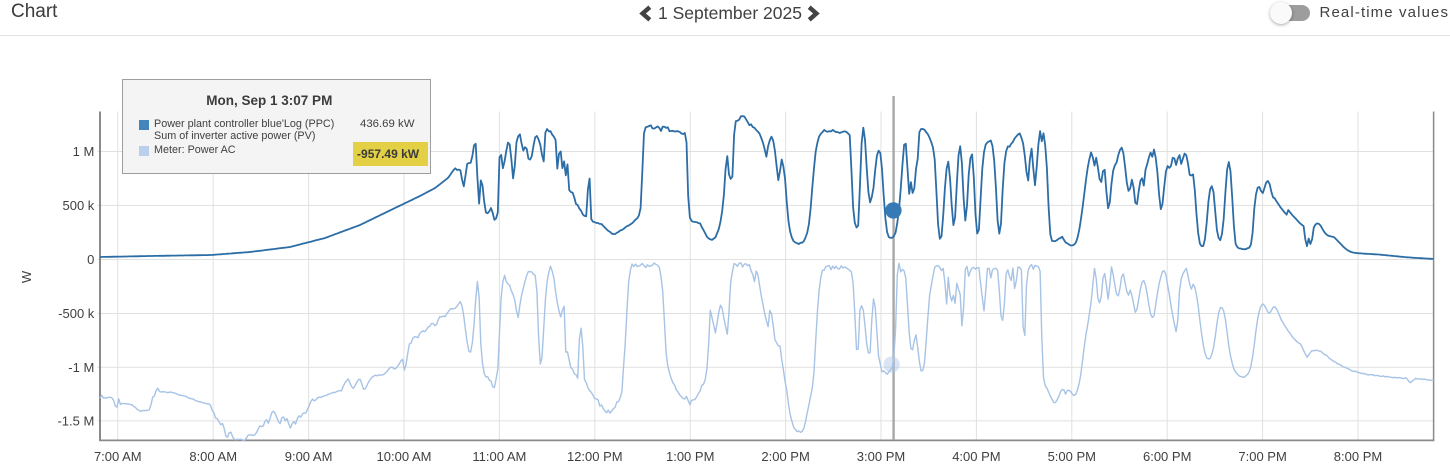 Image resolution: width=1450 pixels, height=472 pixels. Describe the element at coordinates (785, 456) in the screenshot. I see `svg-text: 2:00 PM` at that location.